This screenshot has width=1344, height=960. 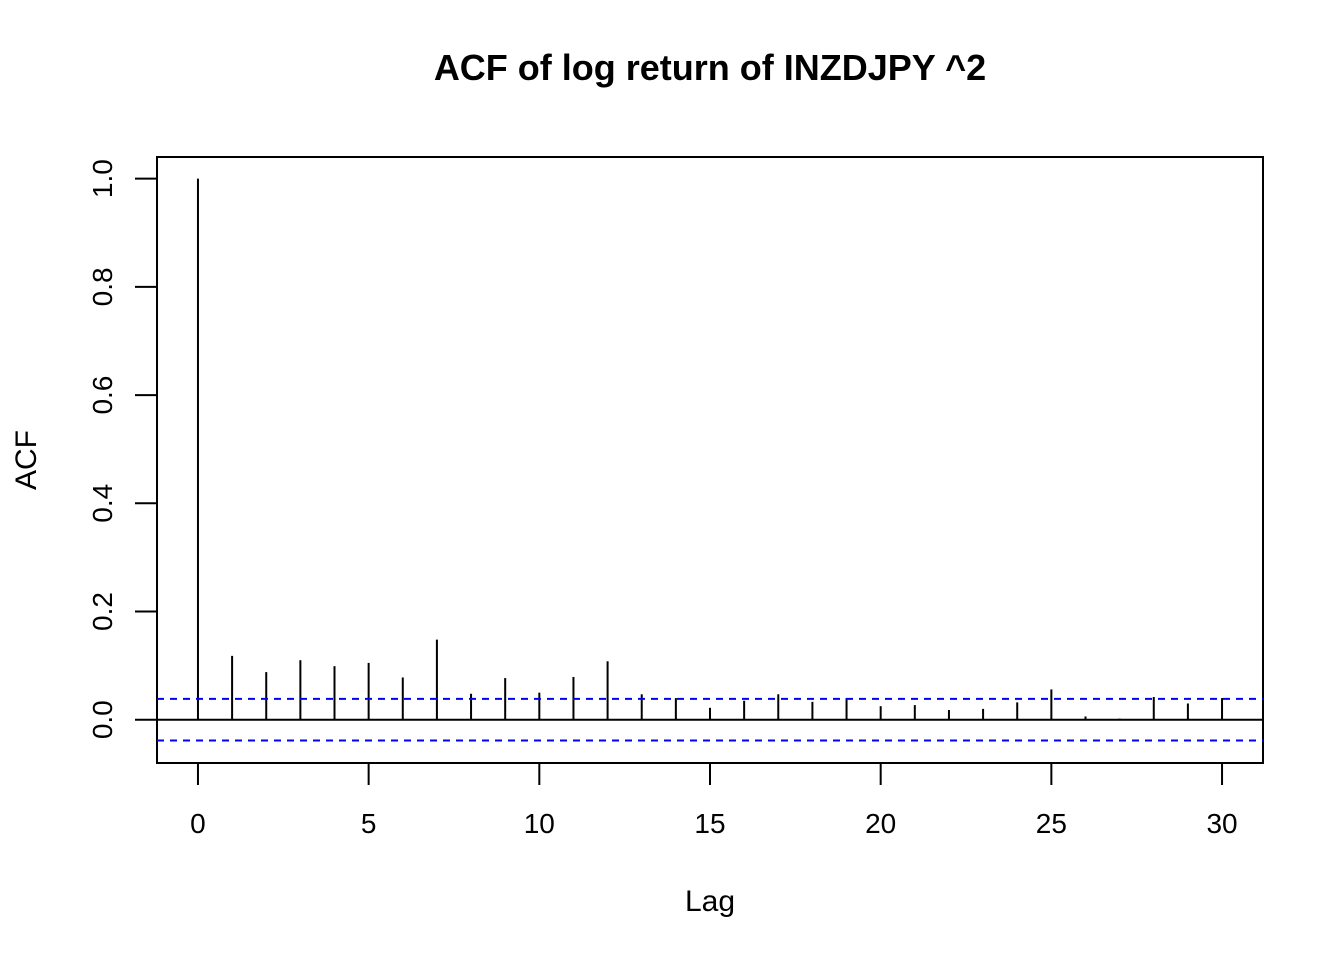 What do you see at coordinates (714, 800) in the screenshot?
I see `x-axis: 0 5 10 15 20 25 30` at bounding box center [714, 800].